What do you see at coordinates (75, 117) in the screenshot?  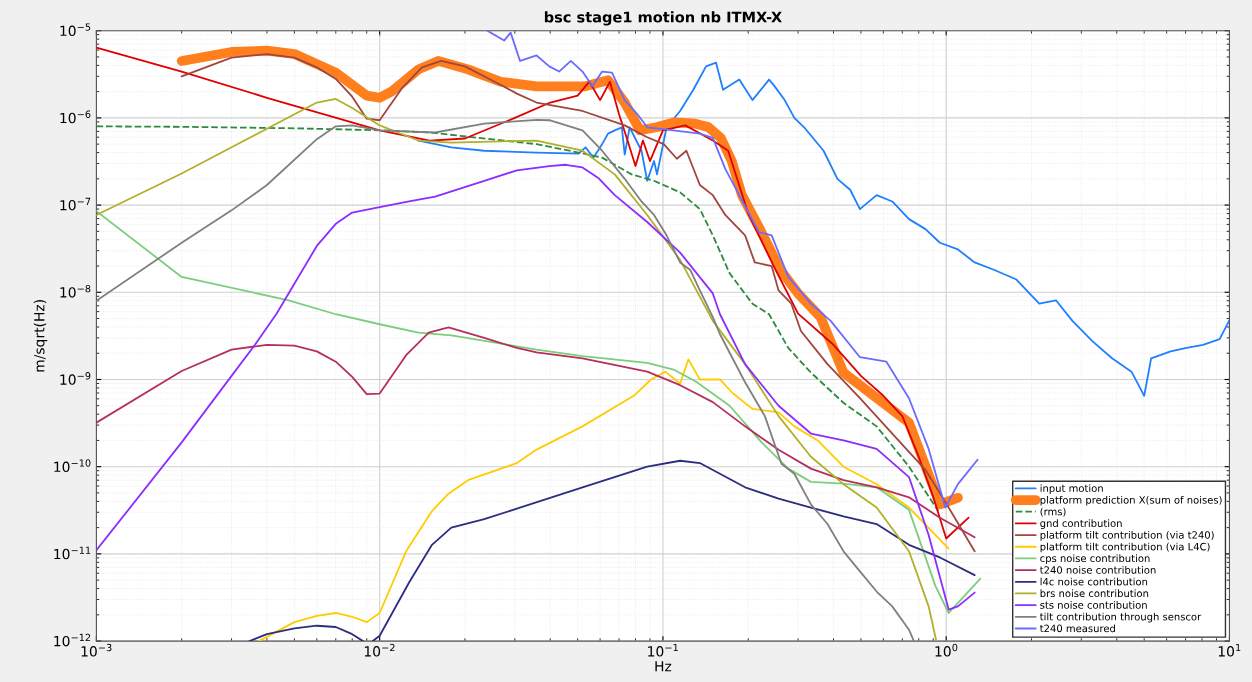 I see `y-tick-label: 10$^{−6}$` at bounding box center [75, 117].